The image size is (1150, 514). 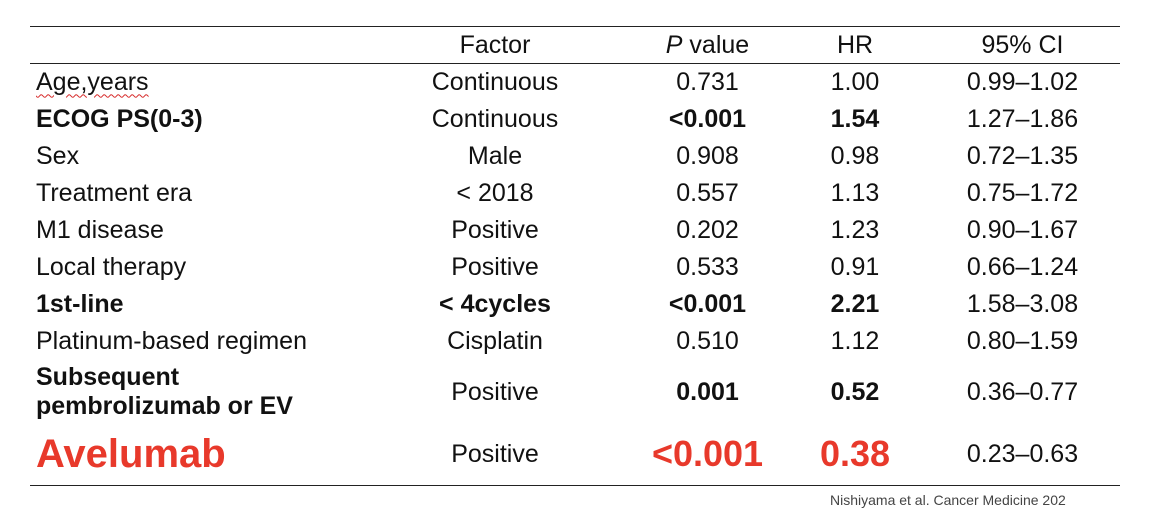 What do you see at coordinates (707, 45) in the screenshot?
I see `header-p-value: P value` at bounding box center [707, 45].